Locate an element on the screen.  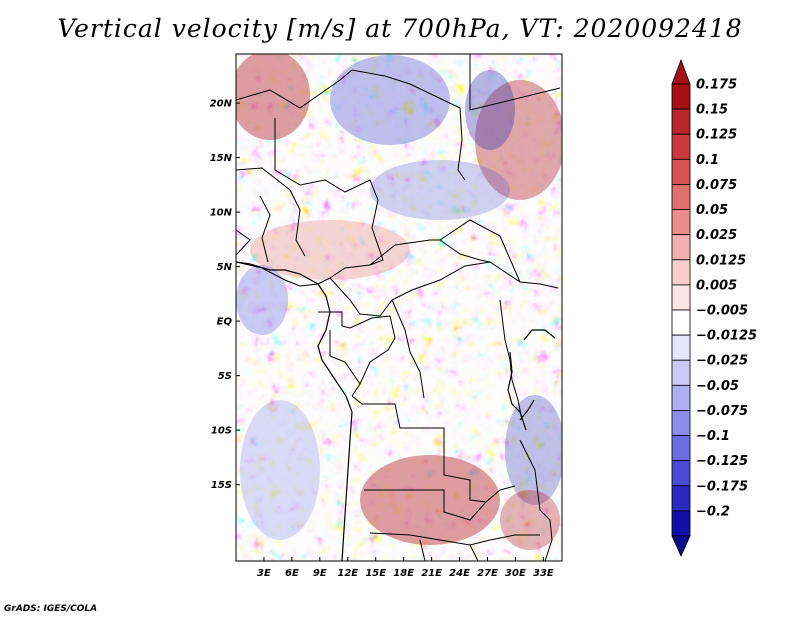
colorbar-label: −0.1 is located at coordinates (713, 436).